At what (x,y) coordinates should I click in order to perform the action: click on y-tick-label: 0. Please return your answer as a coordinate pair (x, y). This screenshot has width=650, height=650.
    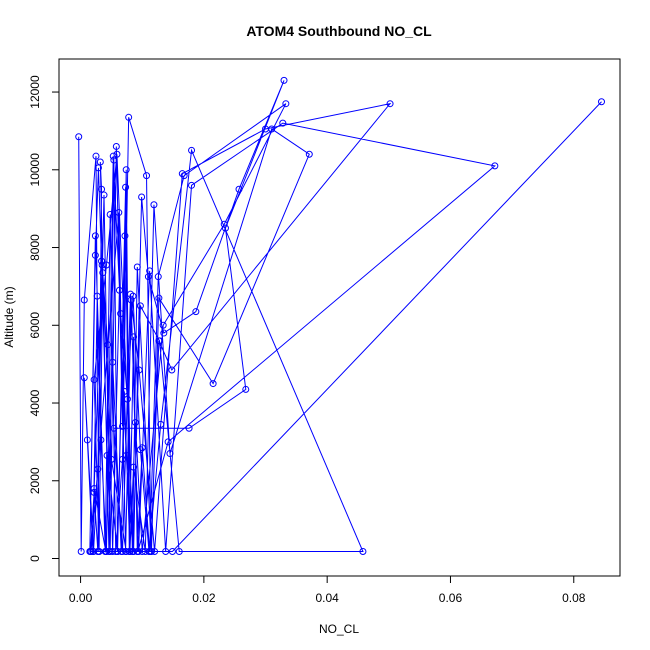
    Looking at the image, I should click on (35, 558).